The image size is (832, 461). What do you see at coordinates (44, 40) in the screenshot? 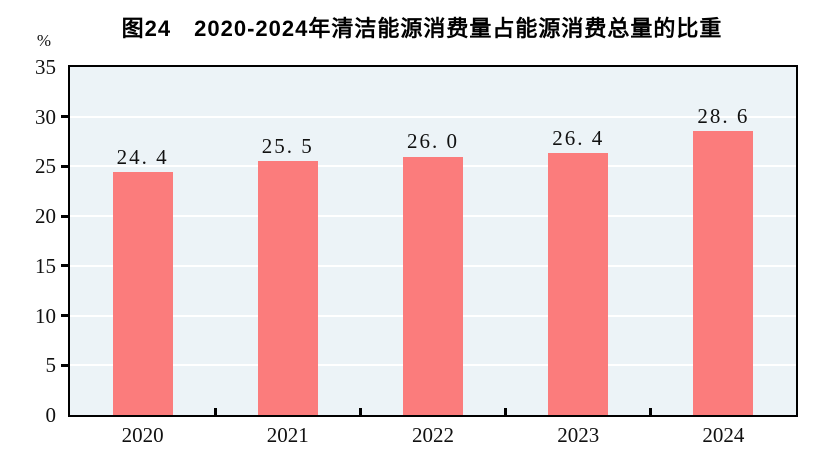
I see `y-axis-unit-label: %` at bounding box center [44, 40].